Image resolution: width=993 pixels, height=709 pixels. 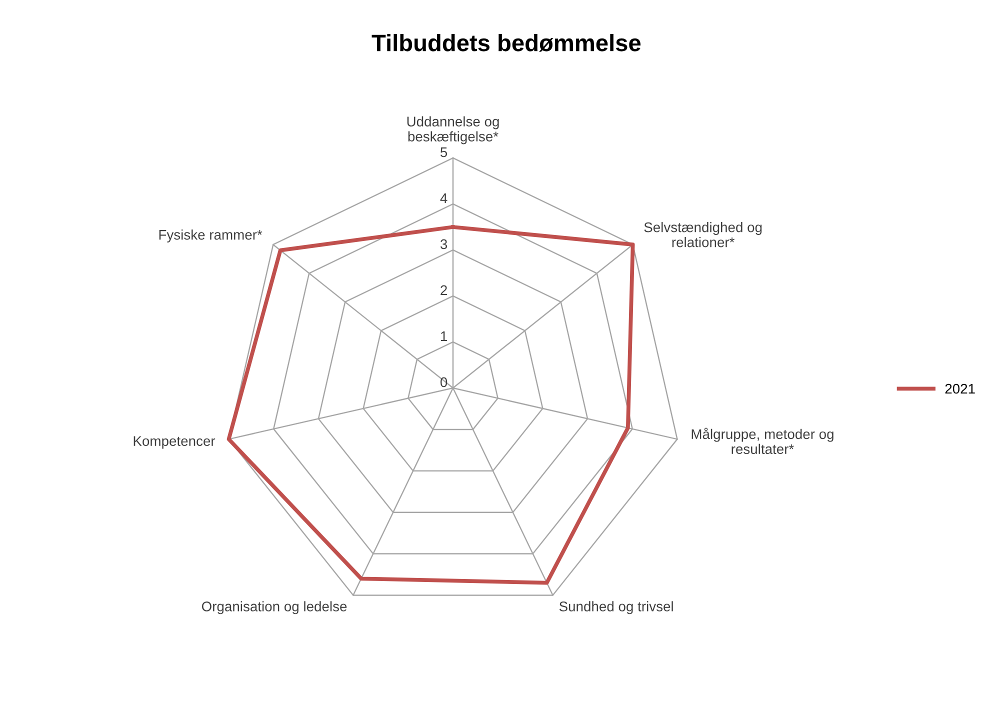 I want to click on y-tick-label: 3, so click(x=444, y=244).